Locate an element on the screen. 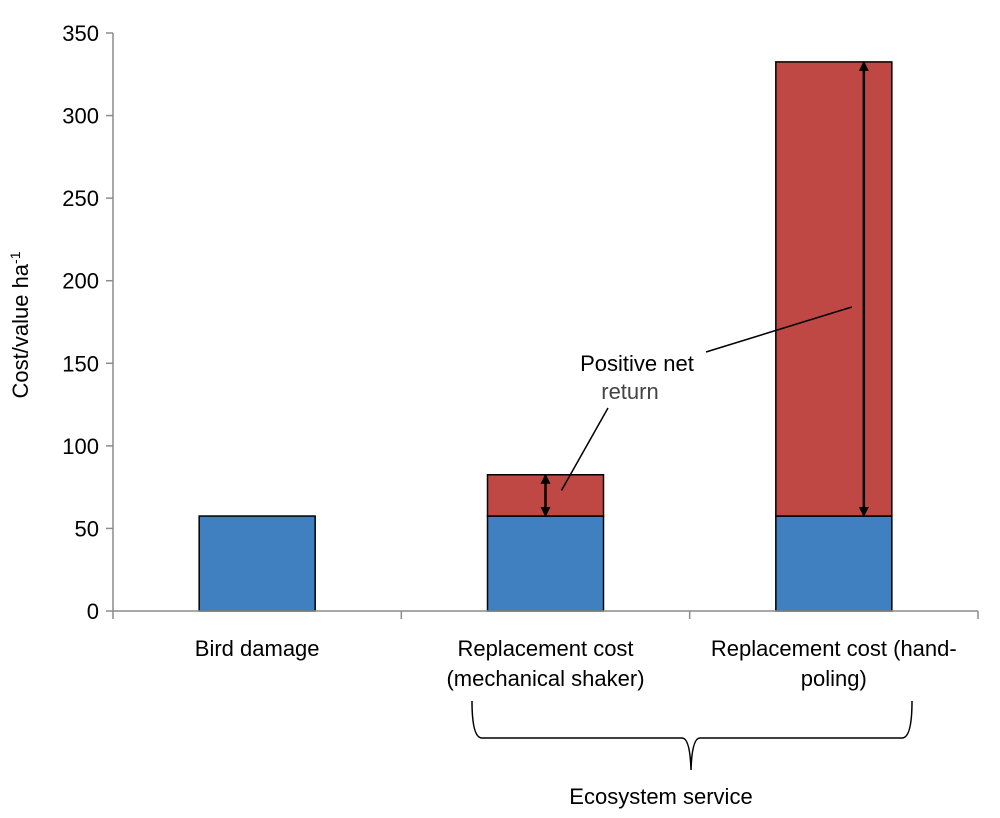 The height and width of the screenshot is (818, 1000). ecosystem-service-label: Ecosystem service is located at coordinates (660, 796).